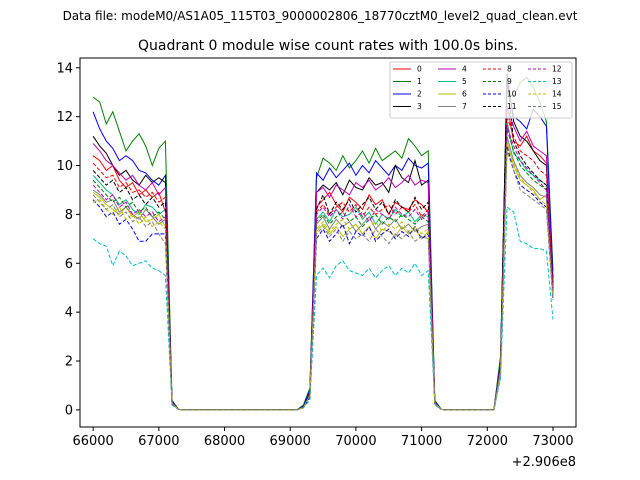 The width and height of the screenshot is (640, 480). Describe the element at coordinates (452, 81) in the screenshot. I see `legend-entry-5: 5` at that location.